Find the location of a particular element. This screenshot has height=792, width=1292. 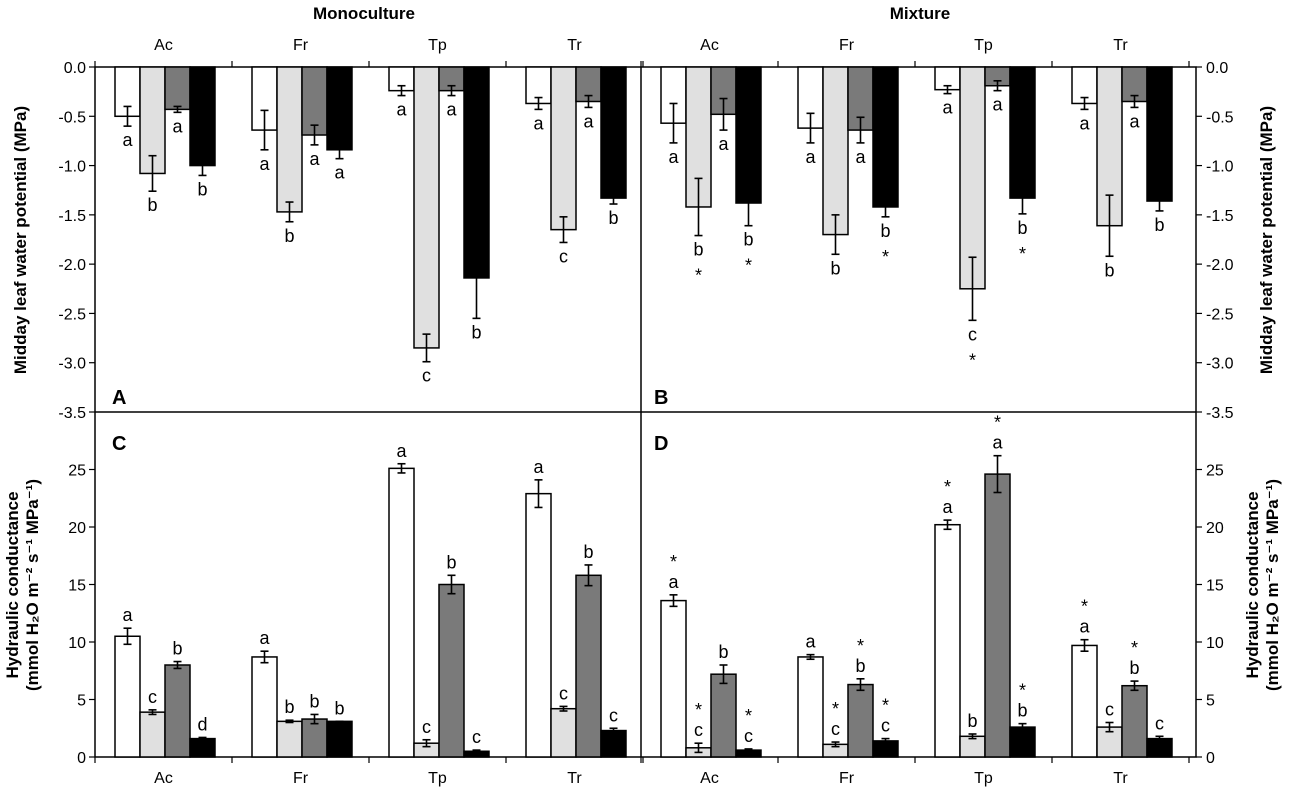

y-axis-label-bottom-left-line2: (mmol H₂O m⁻² s⁻¹ MPa⁻¹) is located at coordinates (32, 585).